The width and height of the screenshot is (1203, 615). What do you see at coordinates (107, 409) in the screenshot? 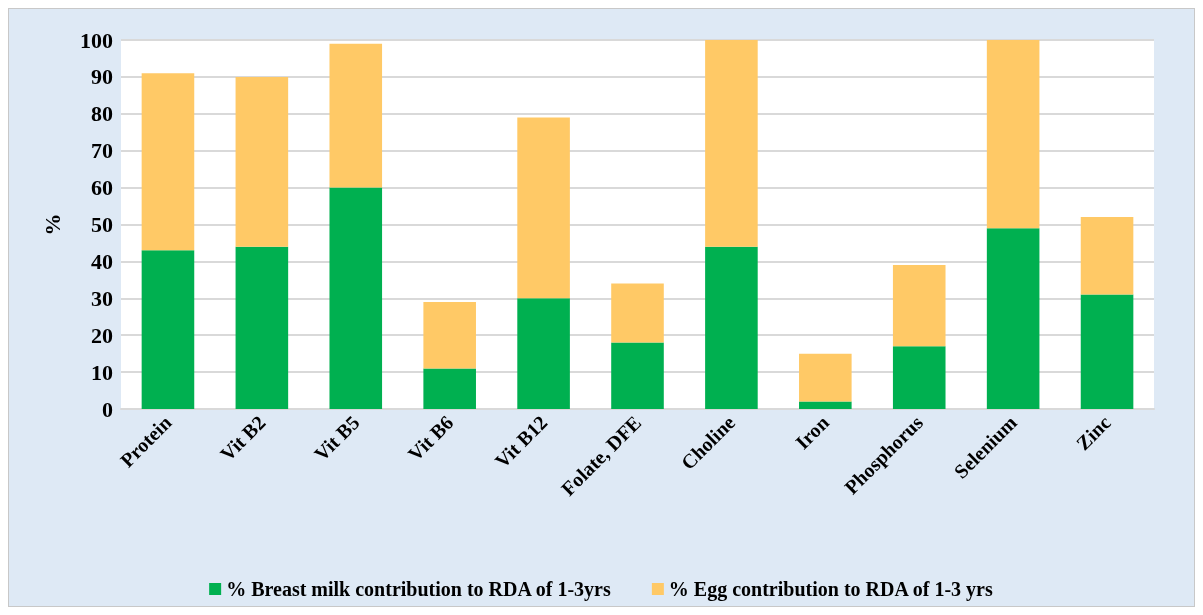
I see `y-tick-label: 0` at bounding box center [107, 409].